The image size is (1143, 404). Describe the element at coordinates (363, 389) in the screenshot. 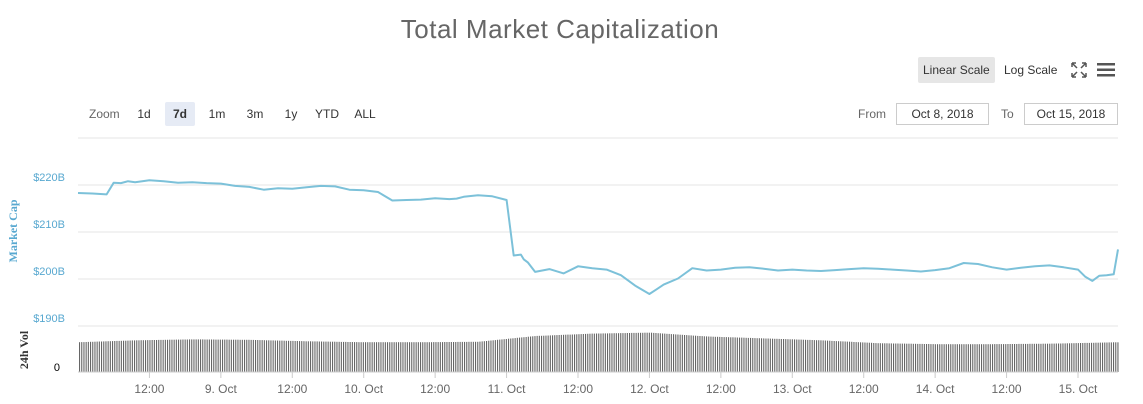

I see `x-tick-label: 10. Oct` at that location.